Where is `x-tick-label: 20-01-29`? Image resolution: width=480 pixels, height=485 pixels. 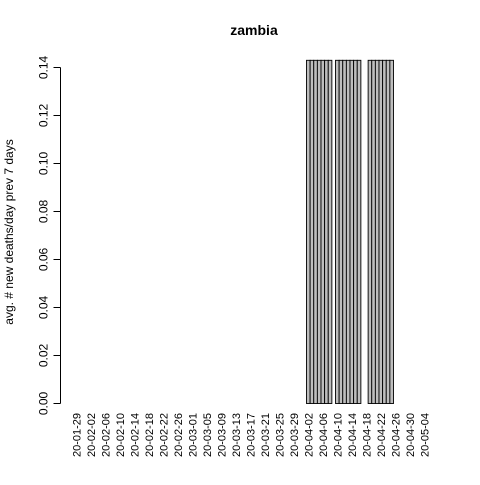 x-tick-label: 20-01-29 is located at coordinates (77, 435).